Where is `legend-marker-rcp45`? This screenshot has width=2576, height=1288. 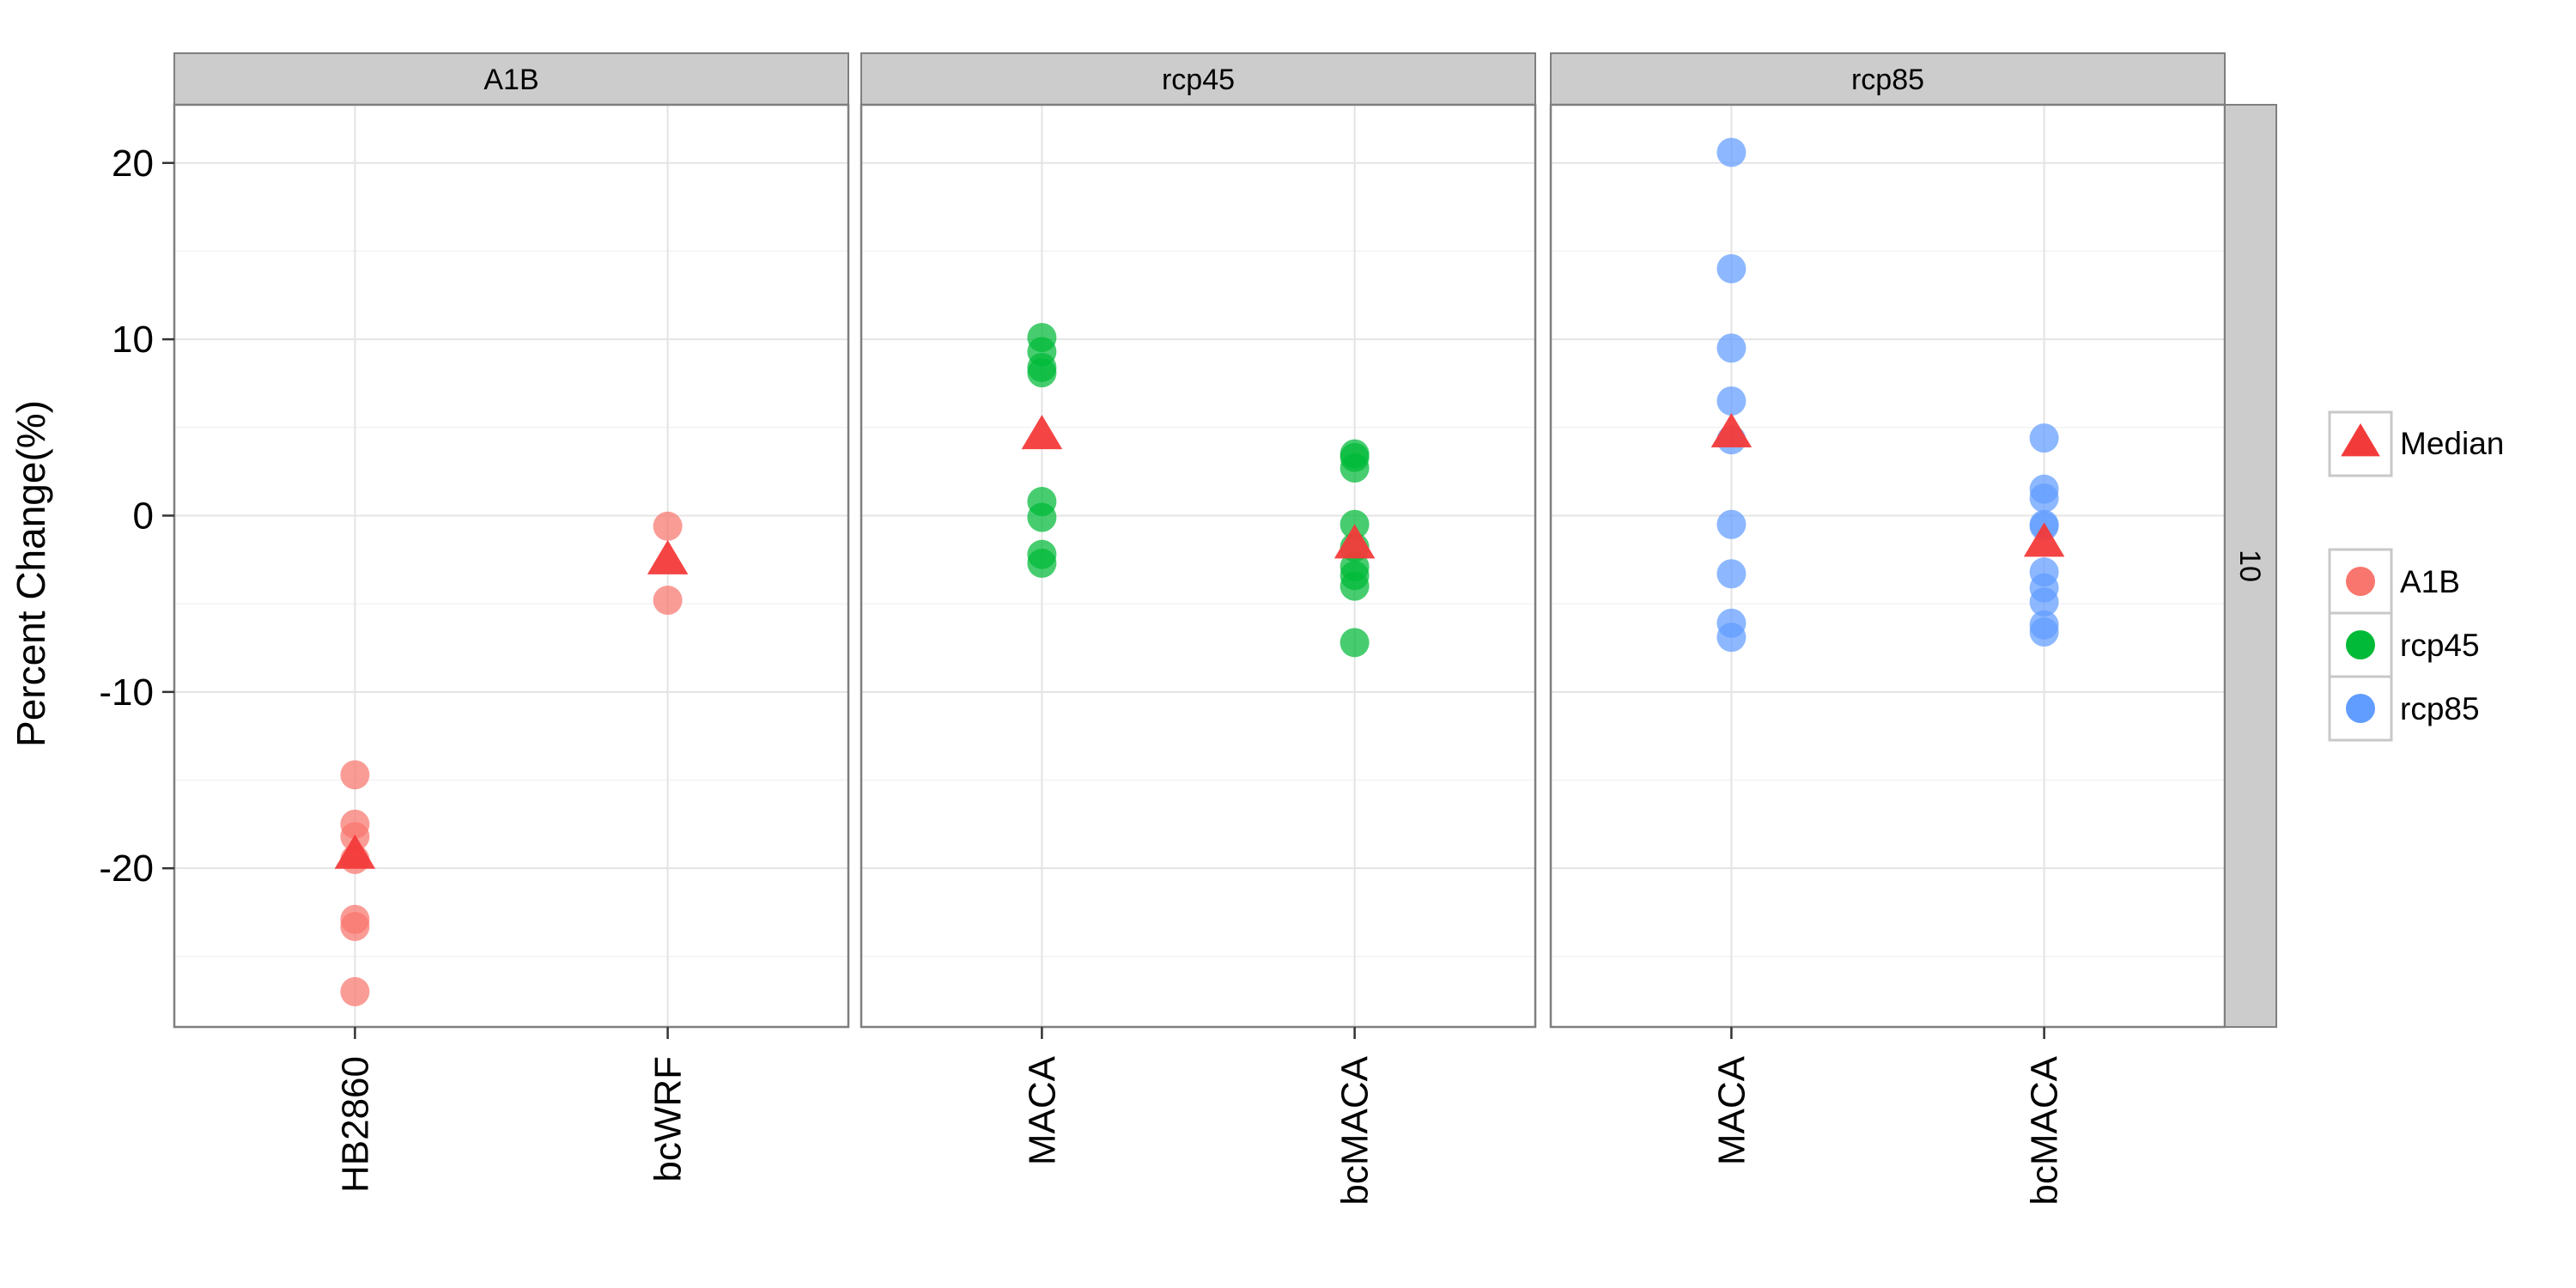
legend-marker-rcp45 is located at coordinates (2361, 644).